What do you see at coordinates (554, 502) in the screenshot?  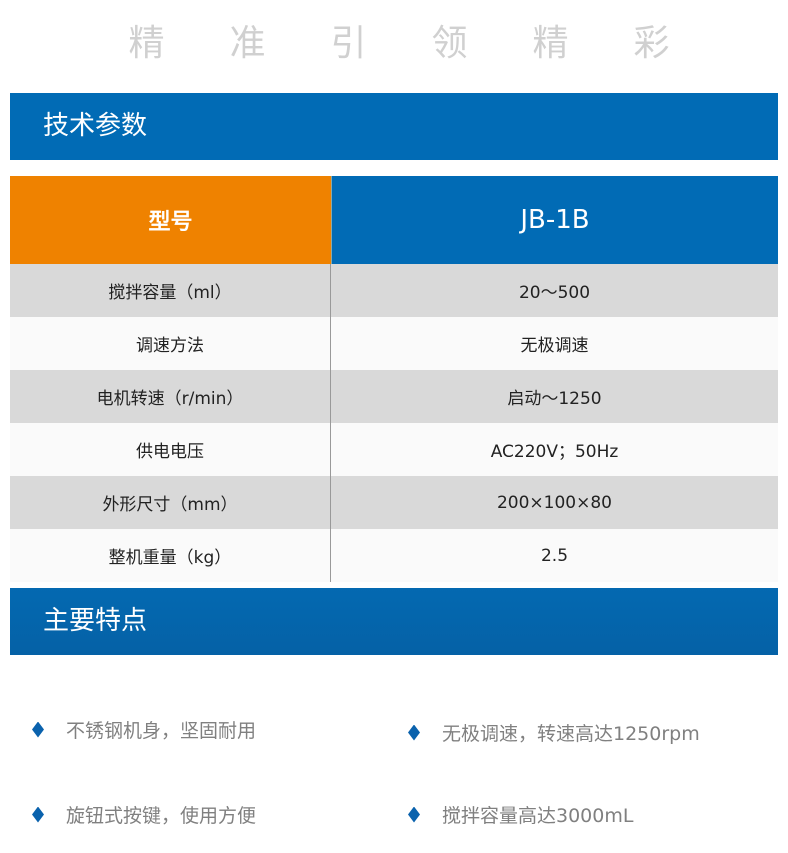 I see `row-value: 200×100×80` at bounding box center [554, 502].